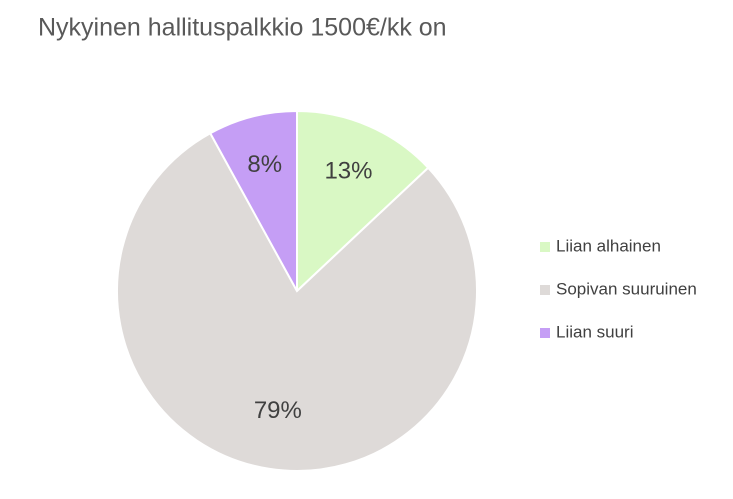  I want to click on data-label: 13%, so click(348, 170).